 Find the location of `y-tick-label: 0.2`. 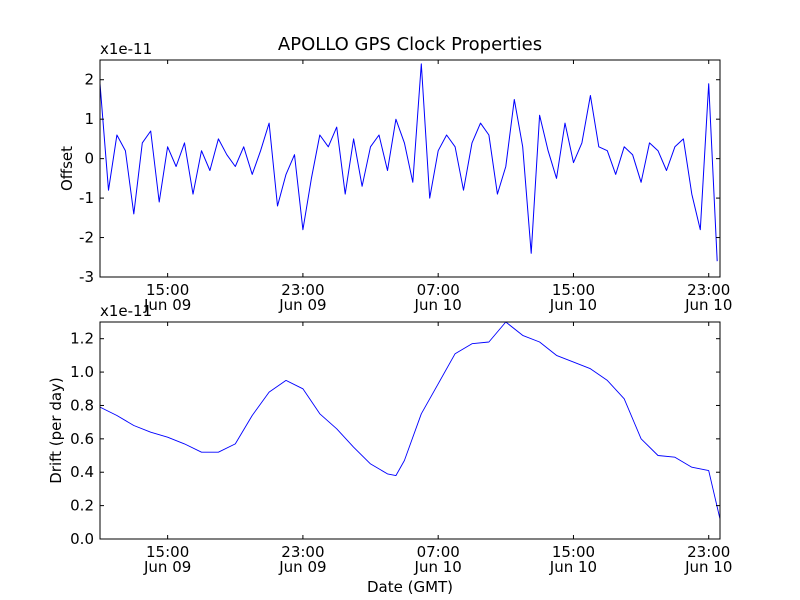

y-tick-label: 0.2 is located at coordinates (82, 506).